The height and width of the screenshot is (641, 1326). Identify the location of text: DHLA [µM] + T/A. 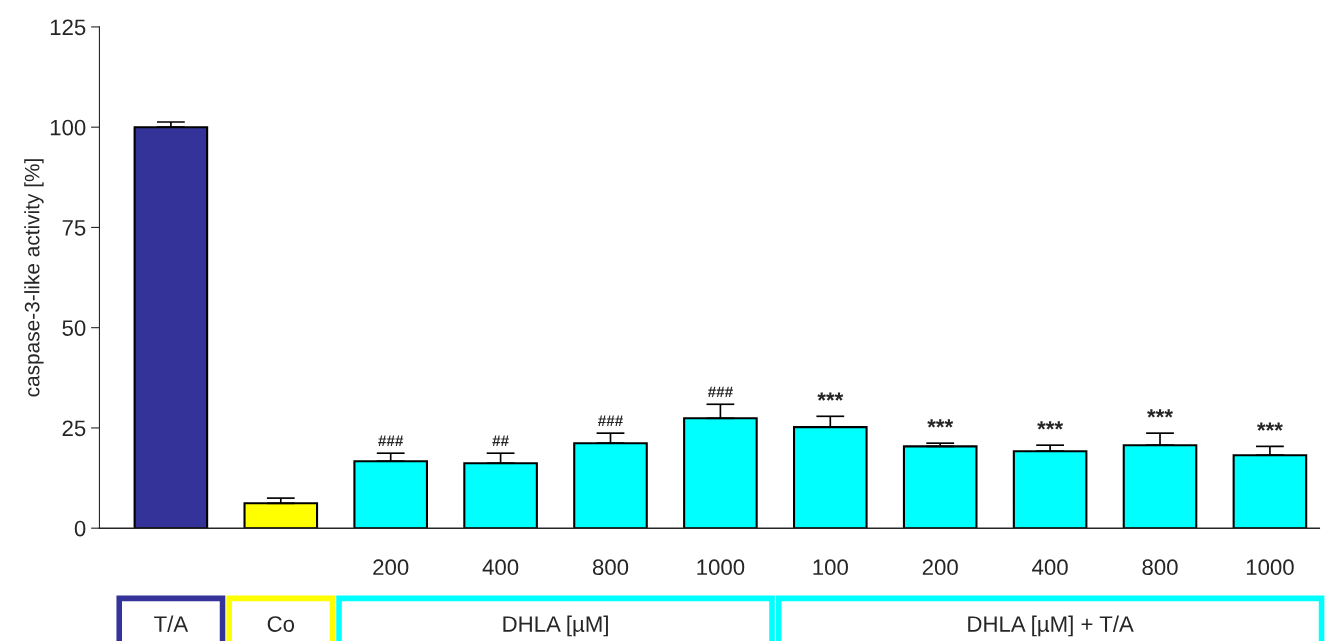
(1051, 626).